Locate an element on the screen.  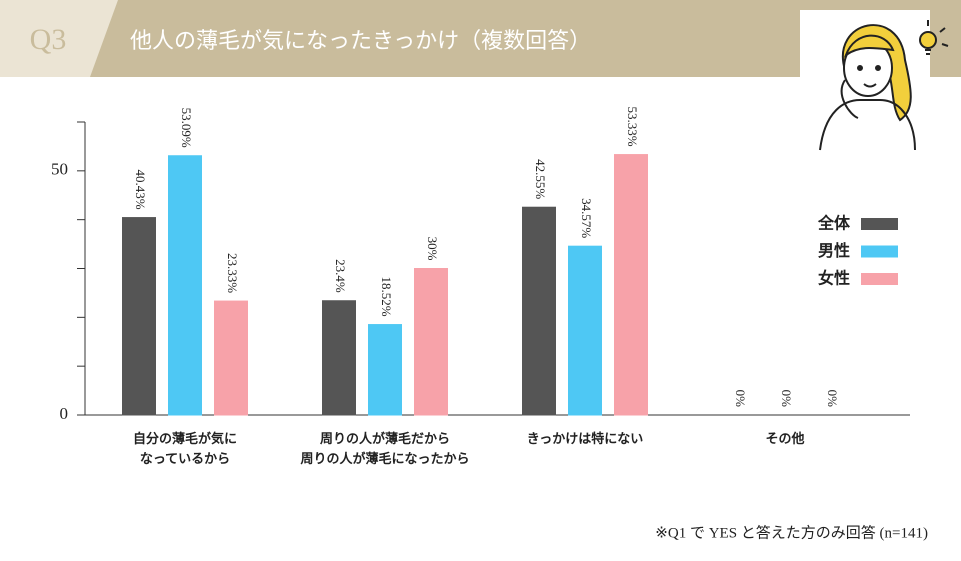
value-label: 23.33% is located at coordinates (232, 273).